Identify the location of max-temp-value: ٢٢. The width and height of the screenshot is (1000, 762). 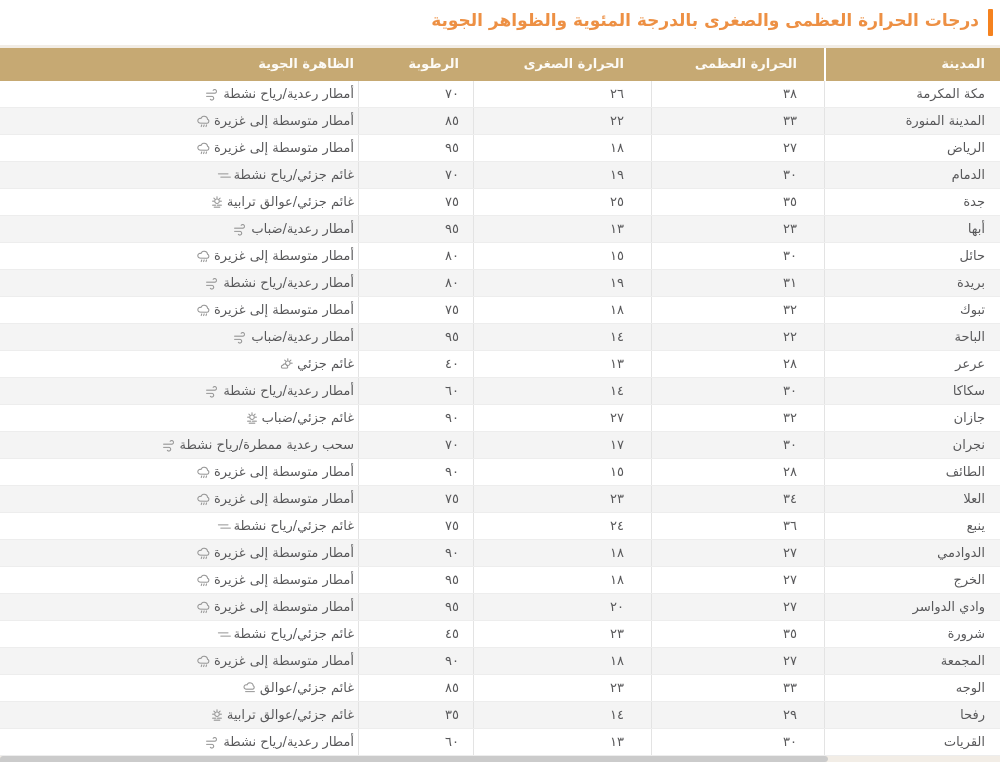
(737, 337).